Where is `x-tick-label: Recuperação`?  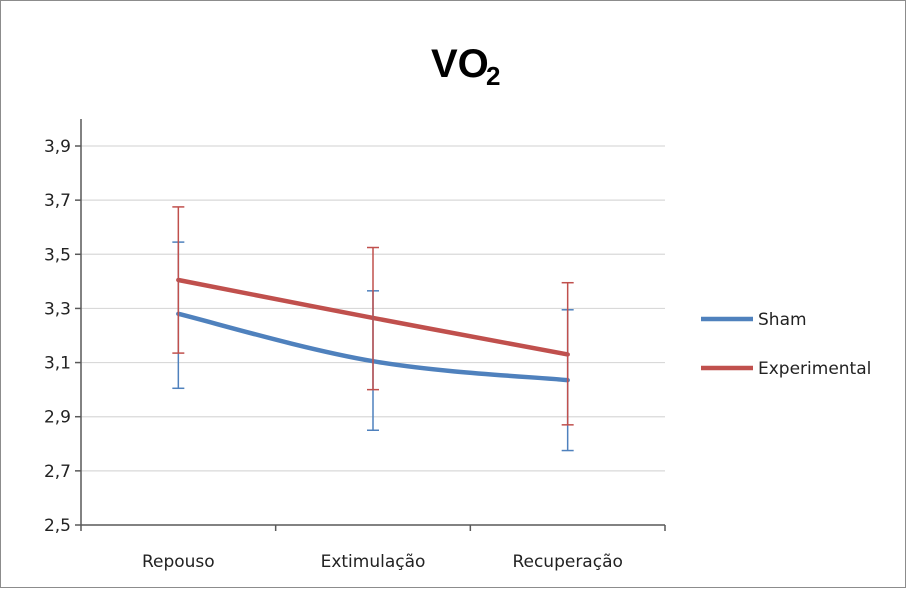 x-tick-label: Recuperação is located at coordinates (567, 562).